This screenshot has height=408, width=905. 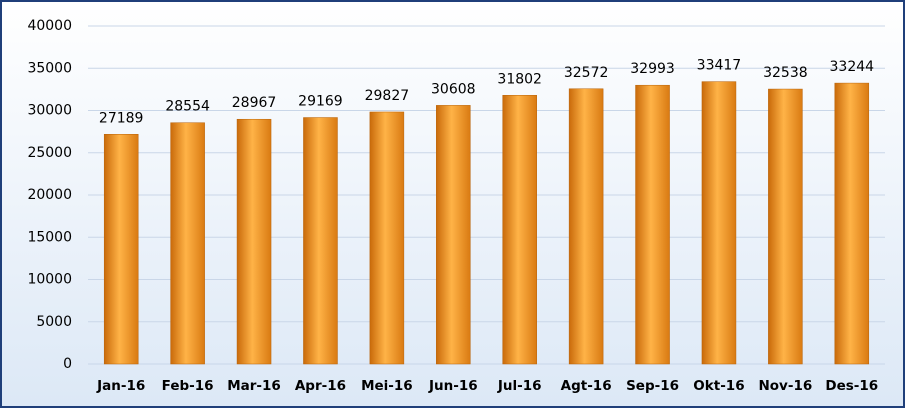 What do you see at coordinates (387, 96) in the screenshot?
I see `data-label: 29827` at bounding box center [387, 96].